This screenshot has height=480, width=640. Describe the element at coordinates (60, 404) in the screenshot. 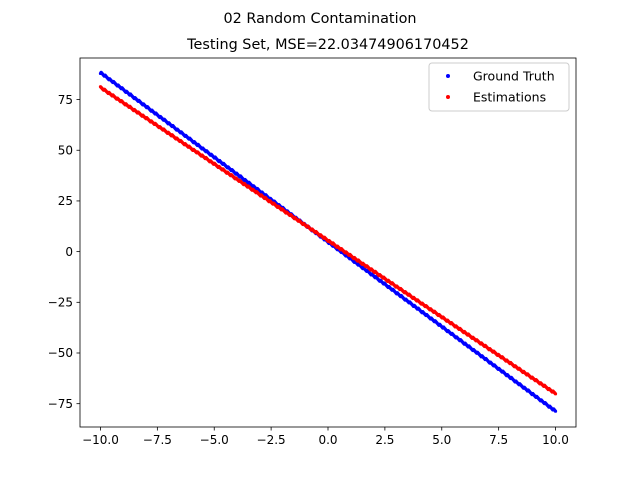

I see `y-tick-label: −75` at that location.